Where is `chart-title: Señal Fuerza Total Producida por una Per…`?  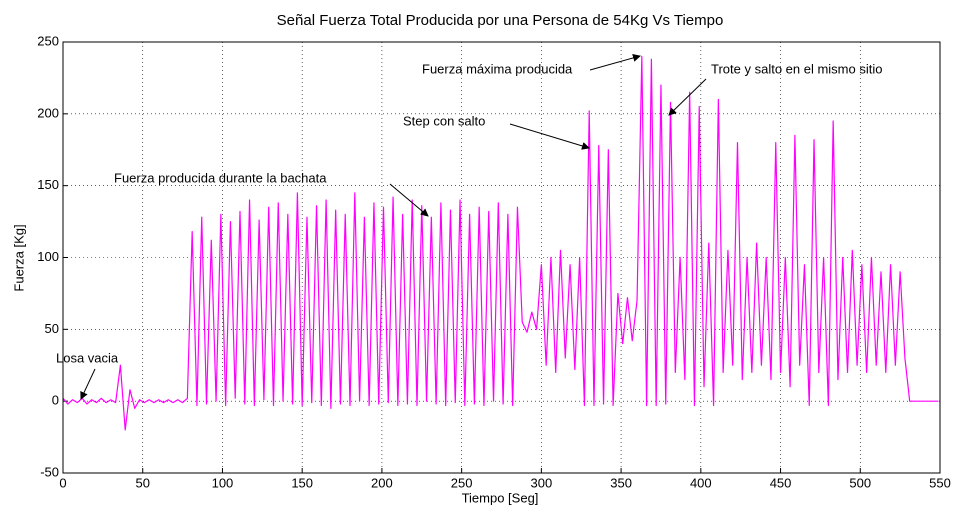
chart-title: Señal Fuerza Total Producida por una Per… is located at coordinates (500, 20).